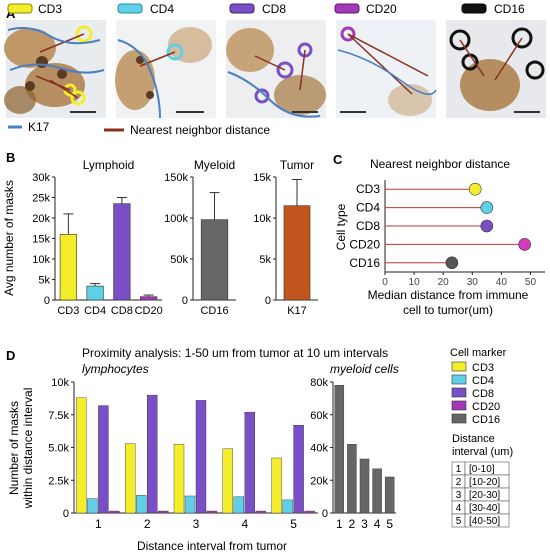 This screenshot has width=550, height=555. What do you see at coordinates (459, 482) in the screenshot?
I see `interval-number: 2` at bounding box center [459, 482].